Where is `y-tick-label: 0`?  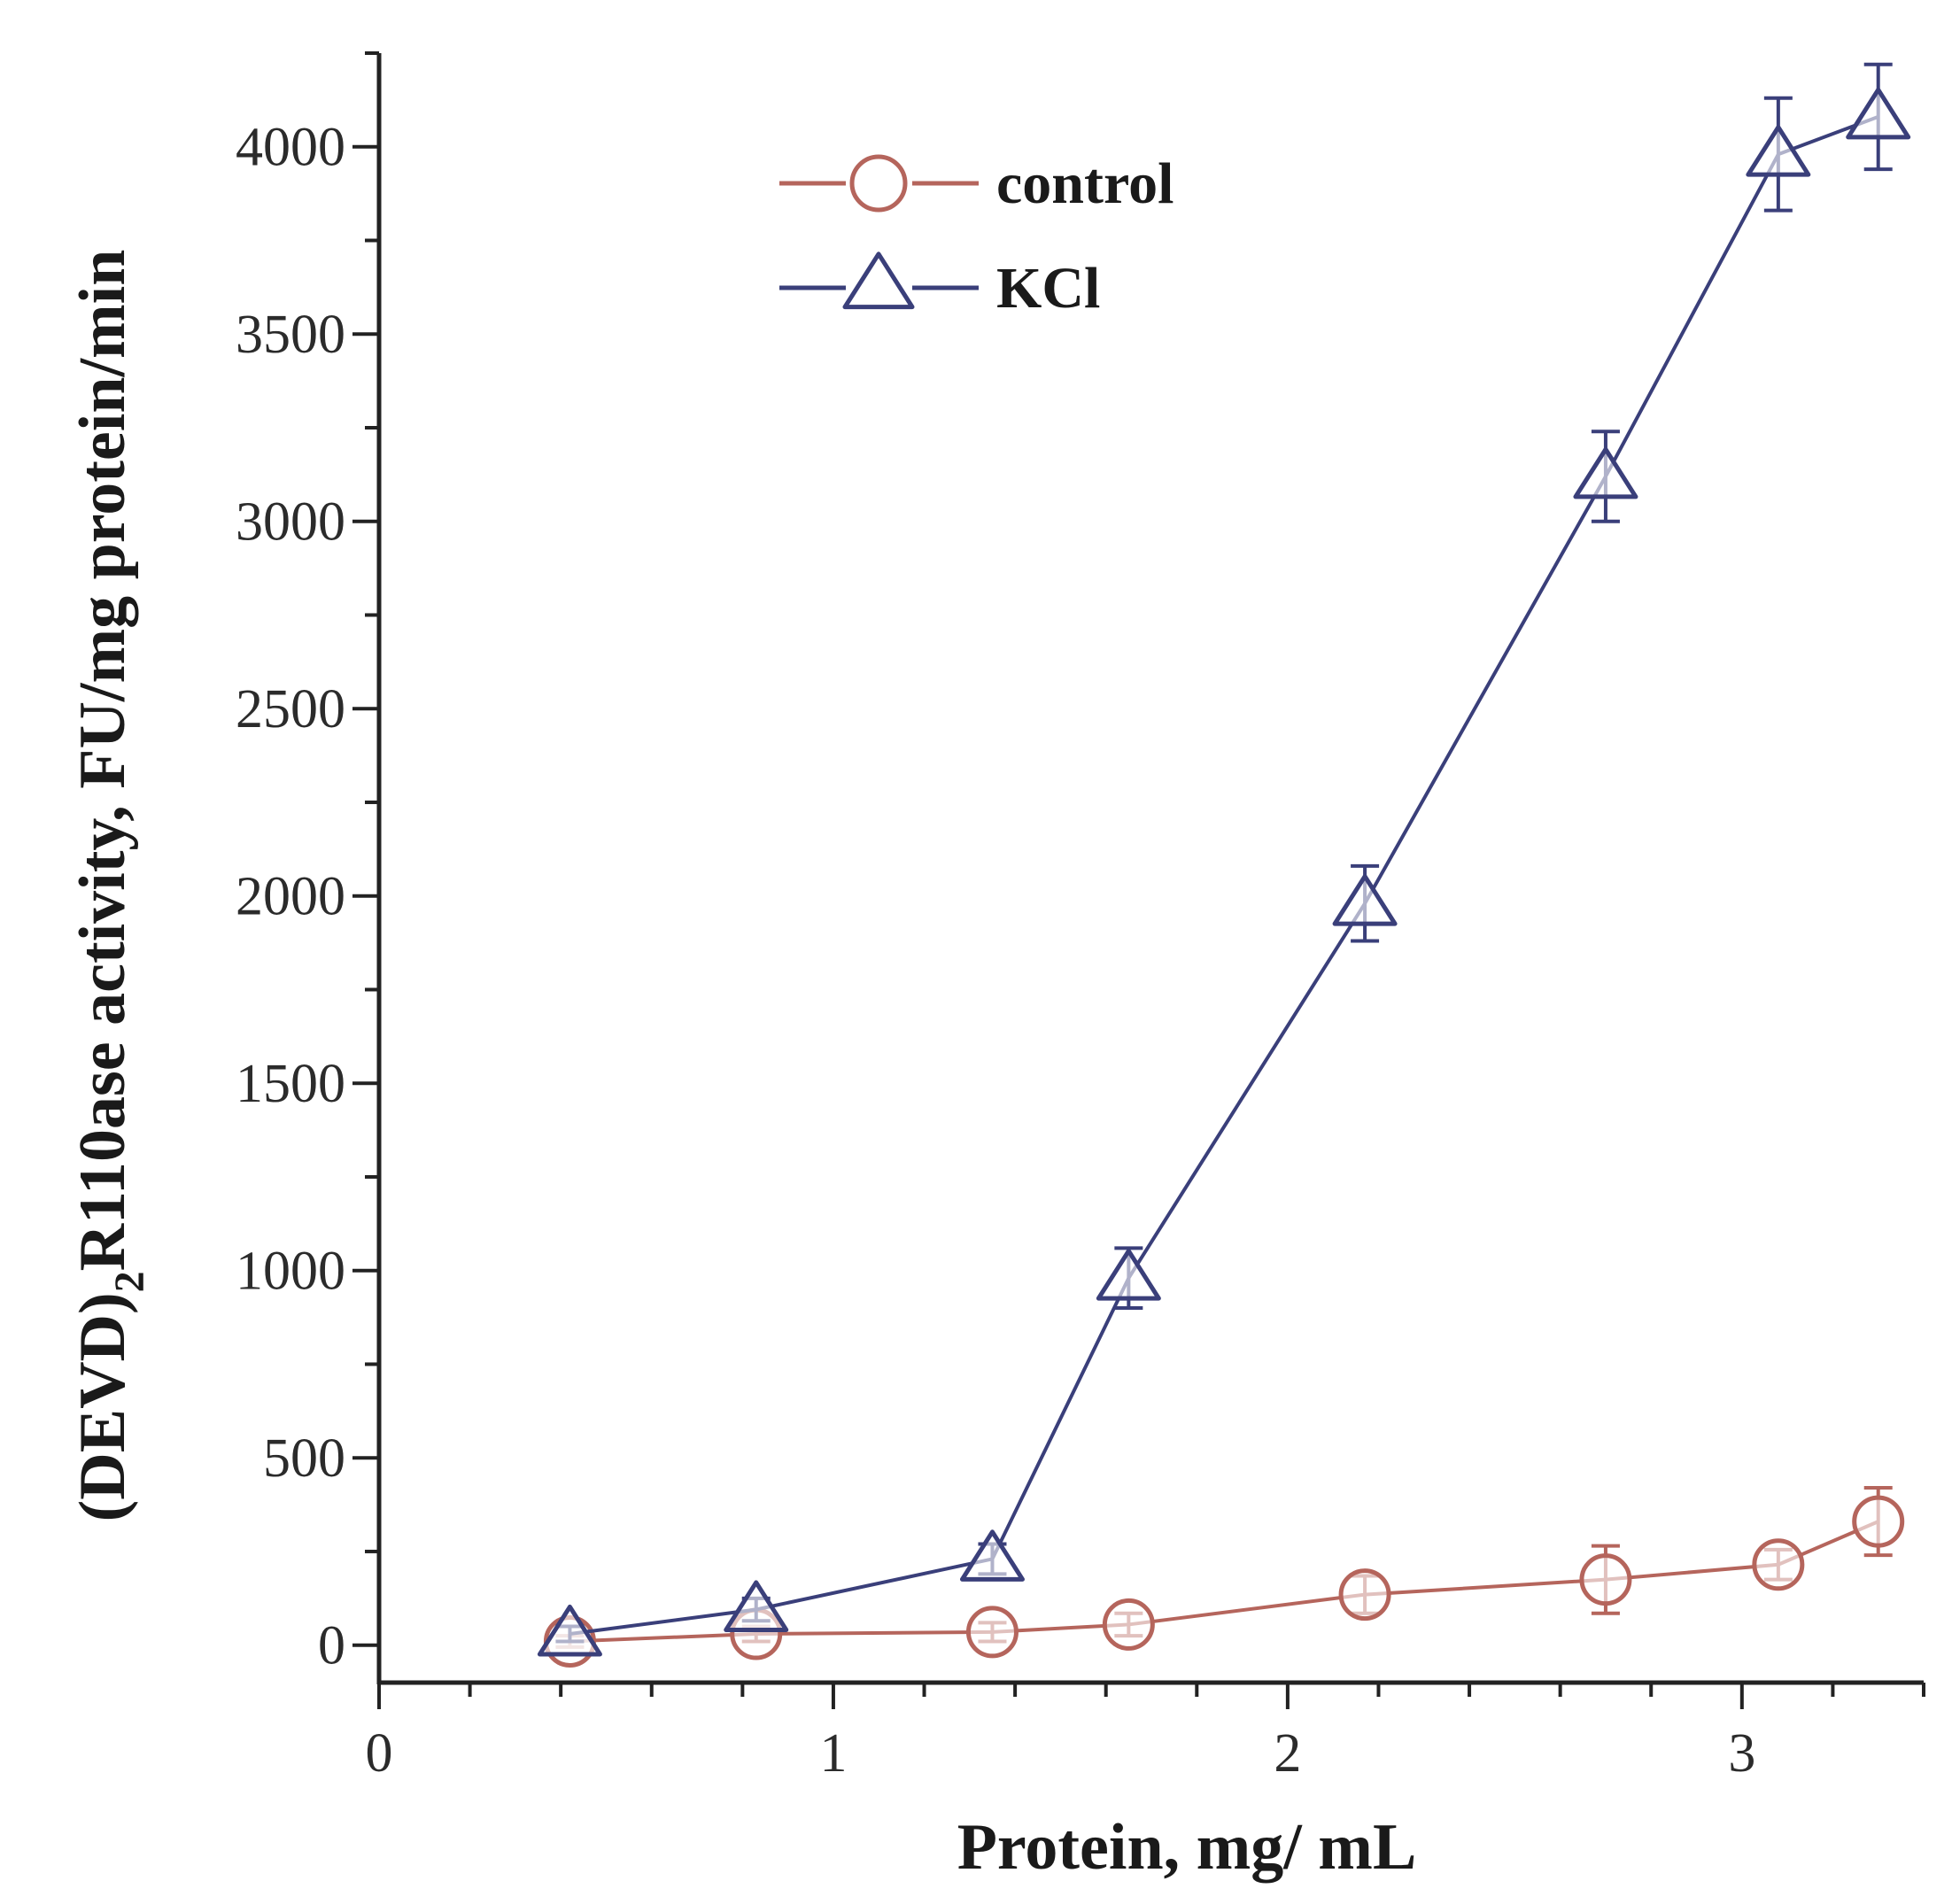 y-tick-label: 0 is located at coordinates (331, 1646).